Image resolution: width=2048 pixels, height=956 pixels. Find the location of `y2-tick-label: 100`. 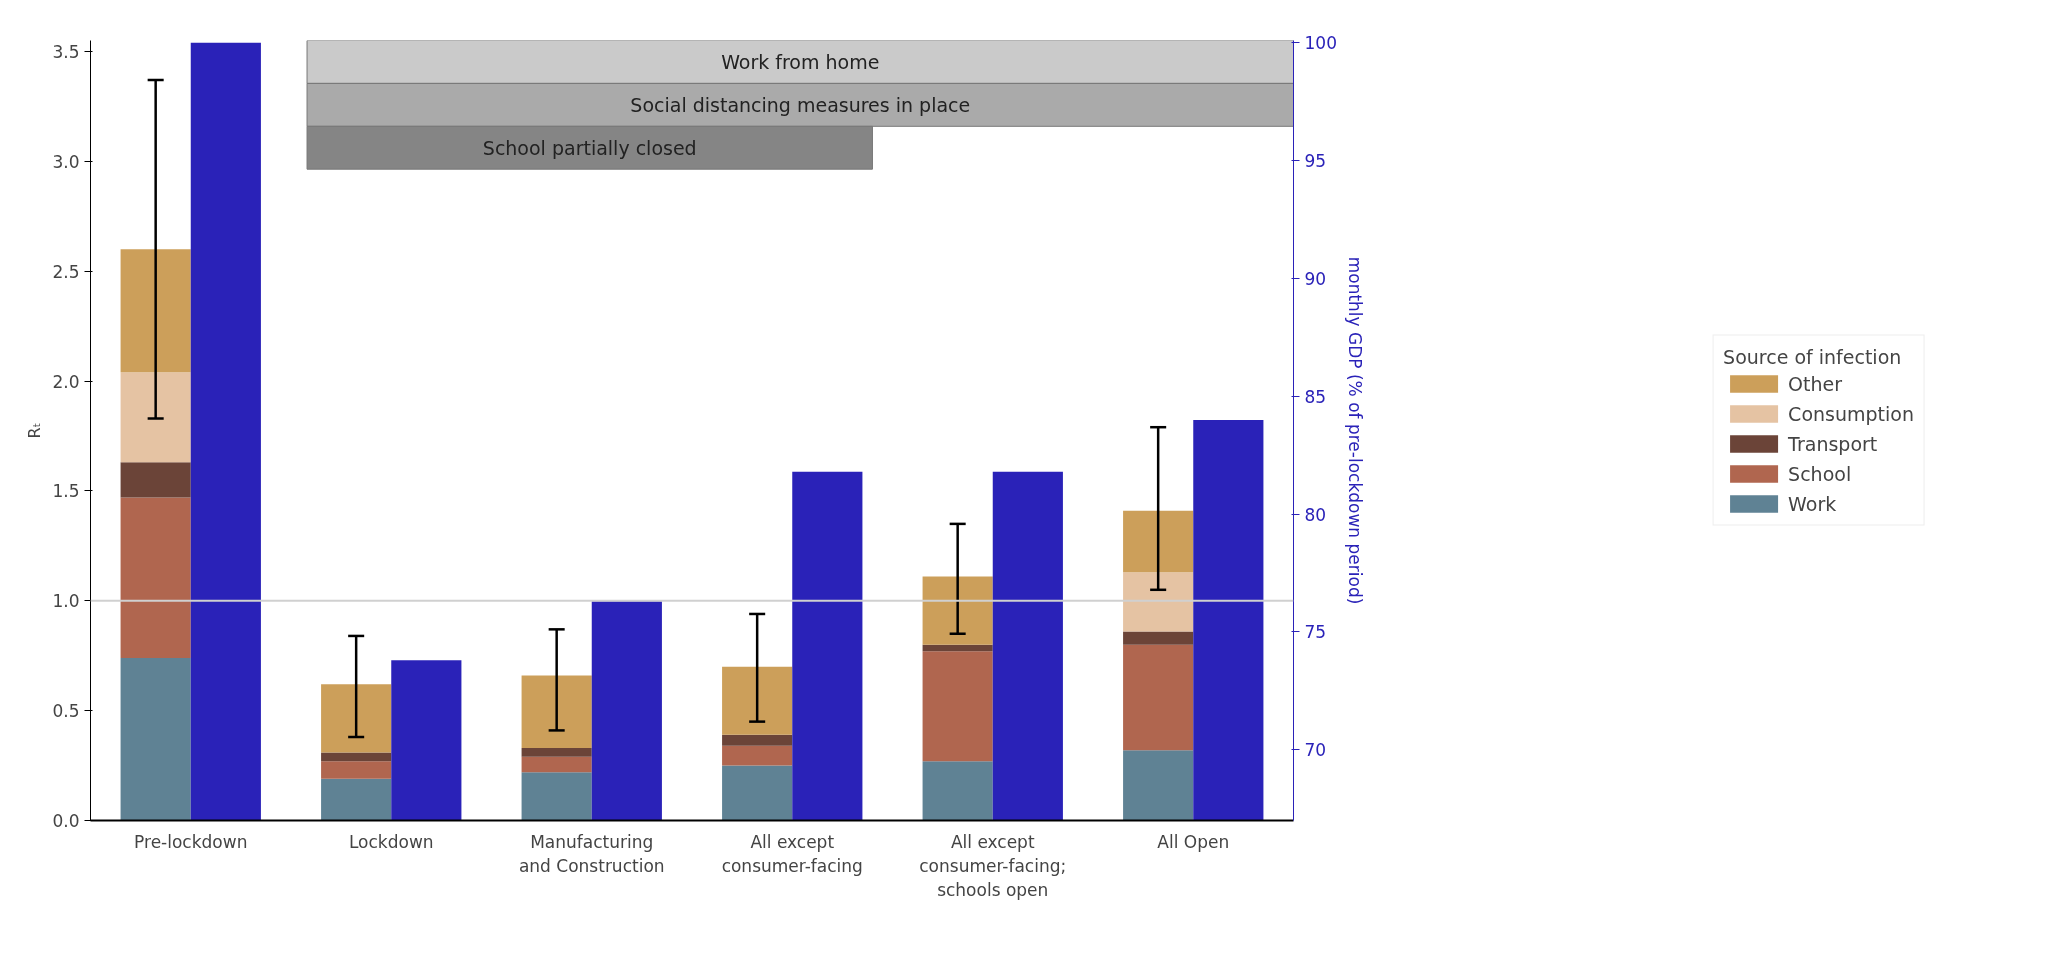

y2-tick-label: 100 is located at coordinates (1320, 43).